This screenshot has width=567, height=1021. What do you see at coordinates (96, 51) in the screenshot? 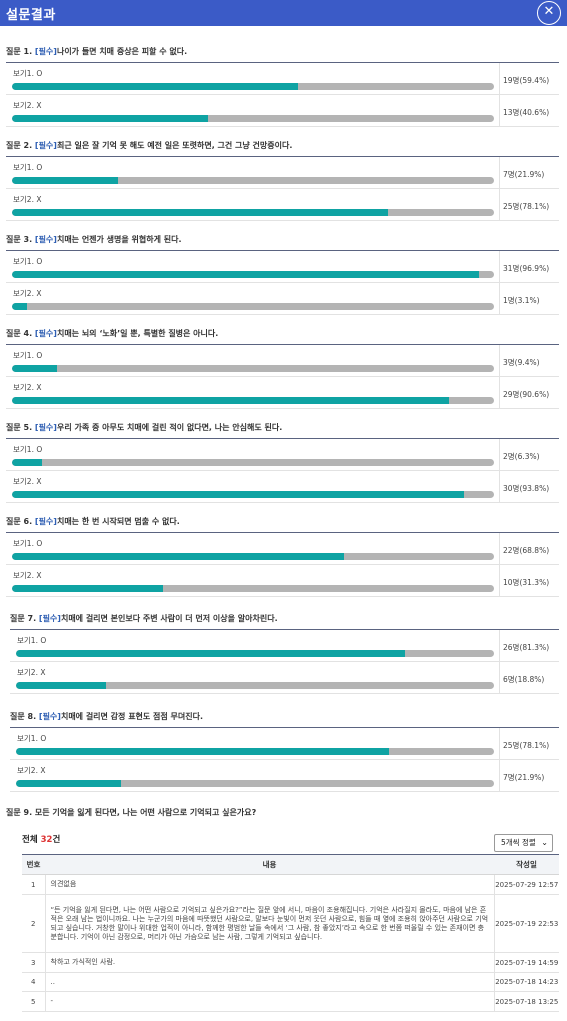
I see `question-title: 질문 1. [필수]나이가 들면 치매 증상은 피할 수 없다.` at bounding box center [96, 51].